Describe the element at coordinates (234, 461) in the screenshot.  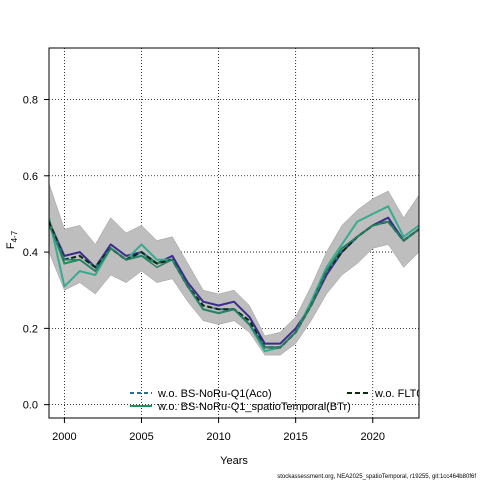
I see `x-axis-label: Years` at that location.